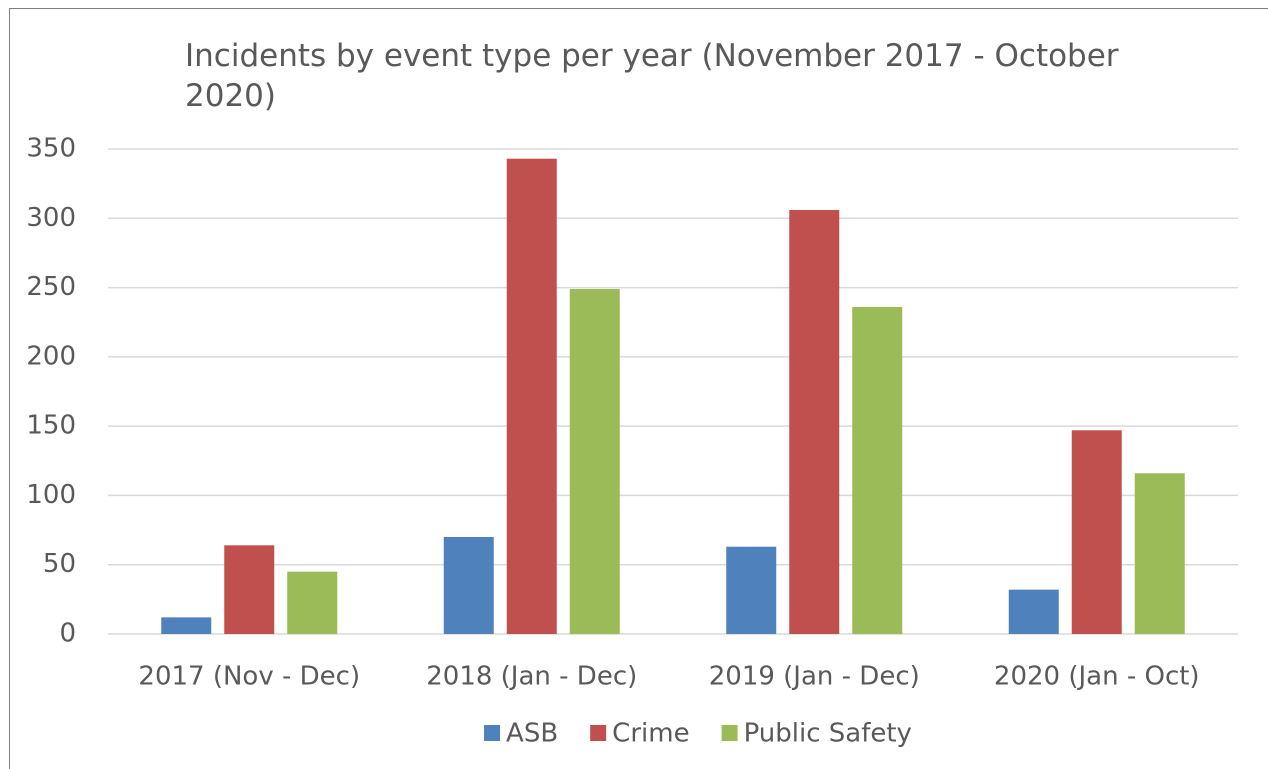 This screenshot has height=769, width=1268. What do you see at coordinates (51, 495) in the screenshot?
I see `y-tick-label: 100` at bounding box center [51, 495].